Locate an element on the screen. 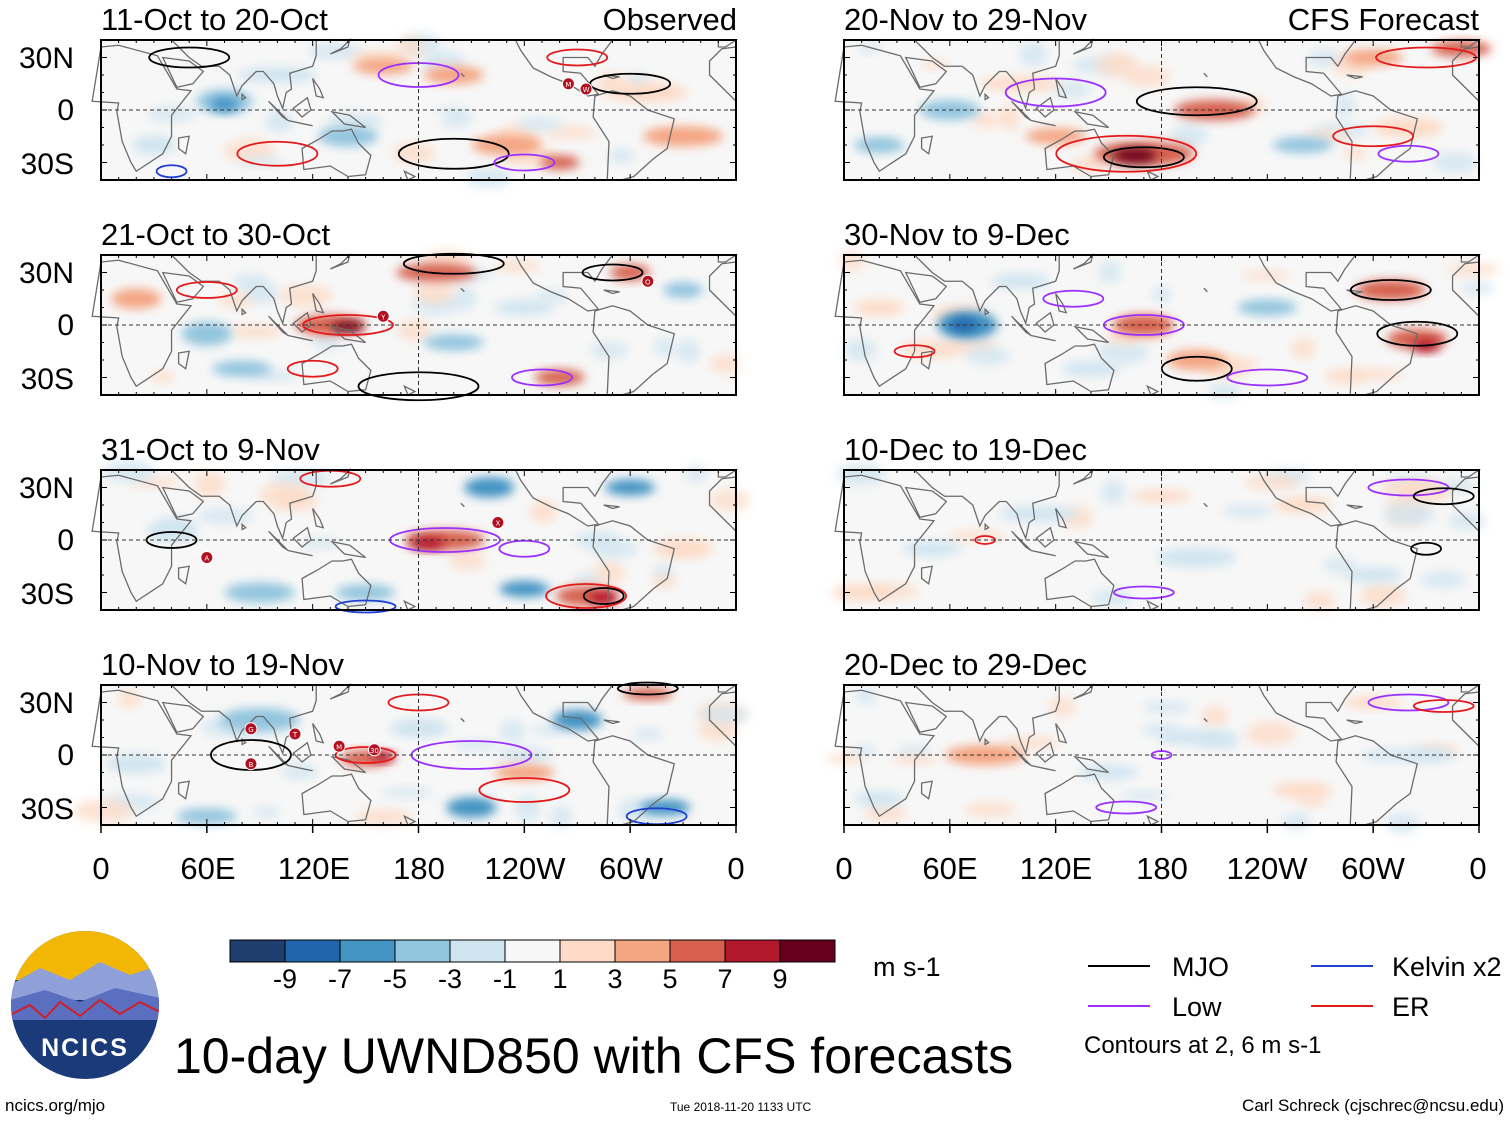 Image resolution: width=1510 pixels, height=1121 pixels. lon-tick-label: 120E is located at coordinates (314, 868).